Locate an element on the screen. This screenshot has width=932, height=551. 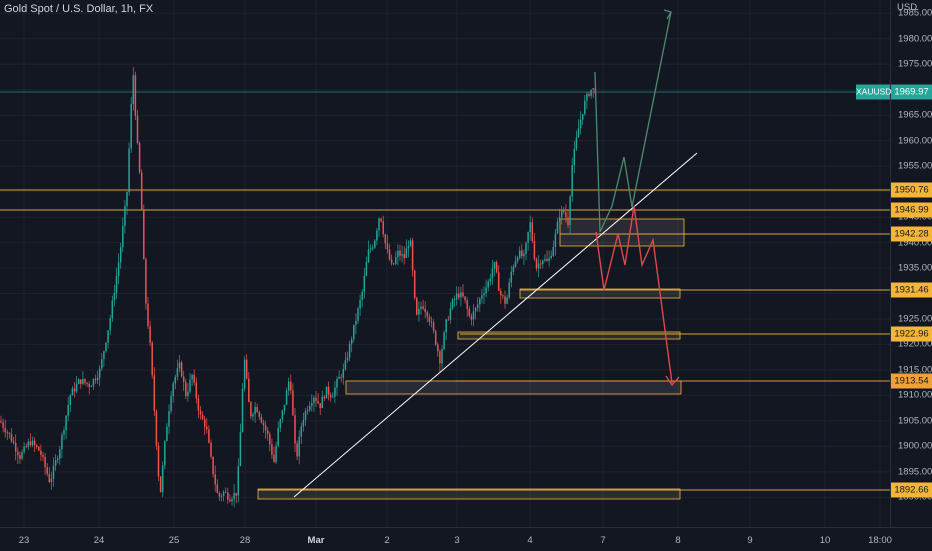
time-axis: 23 24 25 28 Mar 2 3 4 7 8 9 10 18:00 is located at coordinates (466, 539).